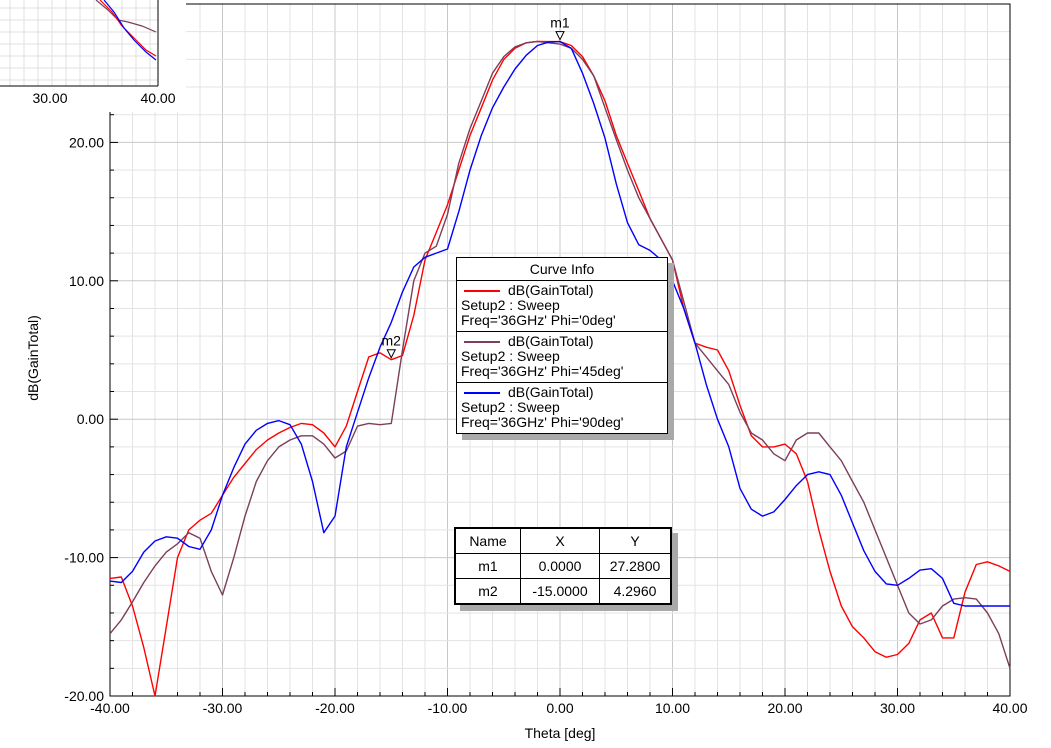 This screenshot has width=1051, height=748. I want to click on y-tick-label: 10.00, so click(86, 281).